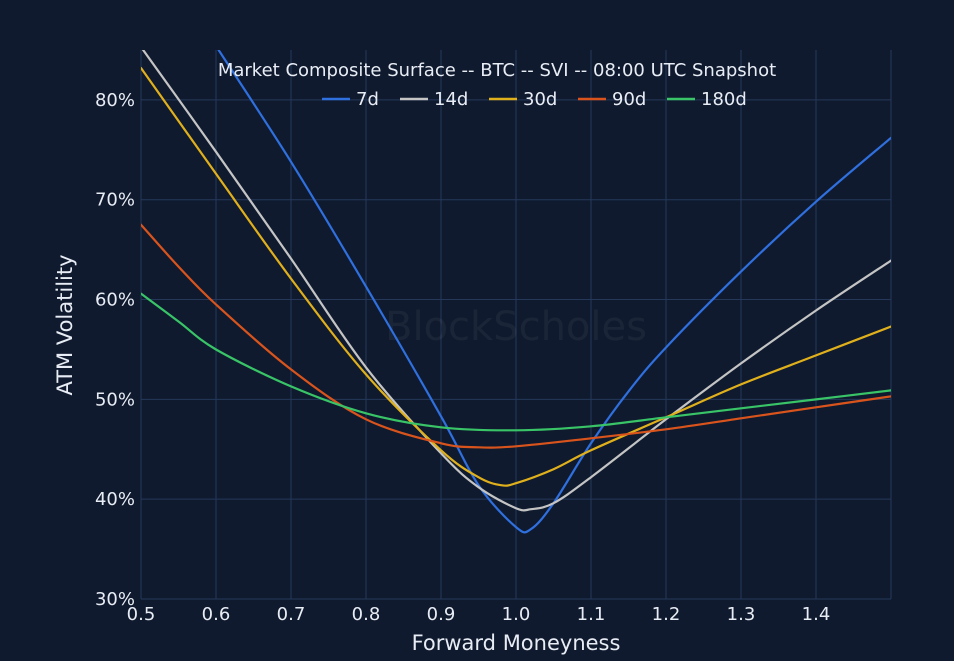 This screenshot has width=954, height=661. What do you see at coordinates (65, 324) in the screenshot?
I see `y-axis-label: ATM Volatility` at bounding box center [65, 324].